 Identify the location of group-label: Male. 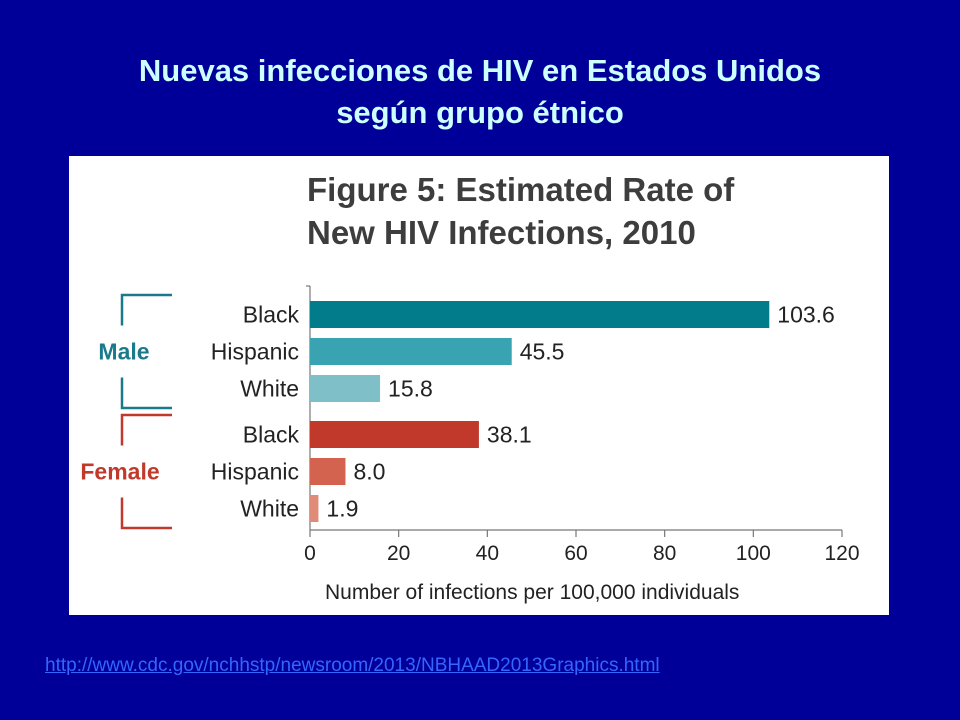
(123, 352).